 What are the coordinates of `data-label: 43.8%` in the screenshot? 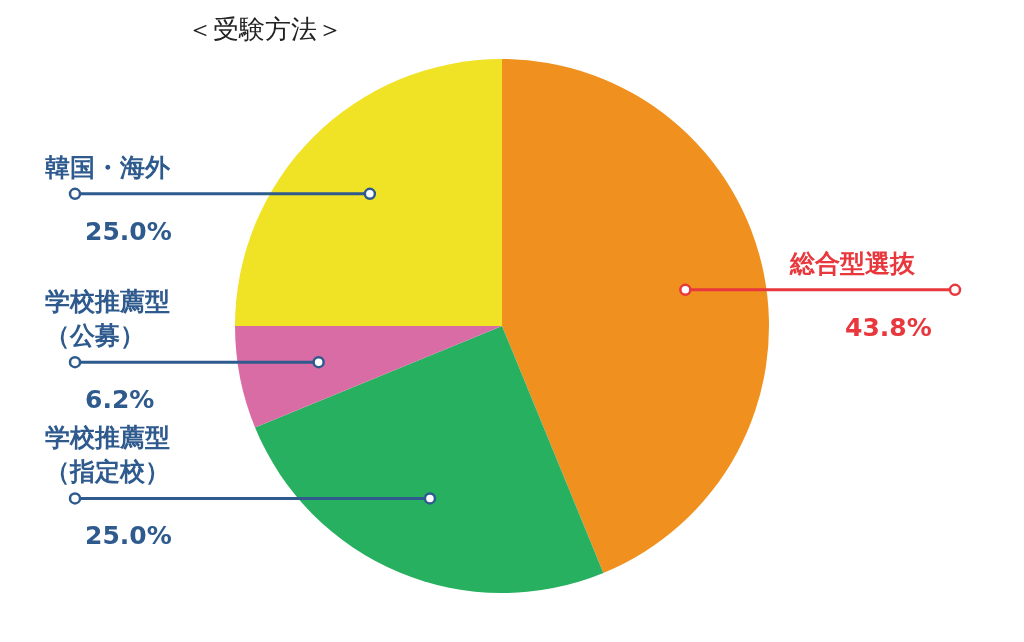 It's located at (888, 327).